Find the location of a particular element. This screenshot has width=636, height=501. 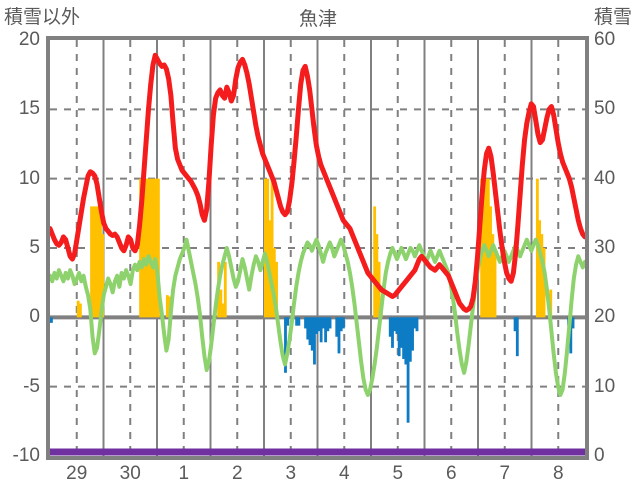

y-tick-left-15: 15 is located at coordinates (29, 109).